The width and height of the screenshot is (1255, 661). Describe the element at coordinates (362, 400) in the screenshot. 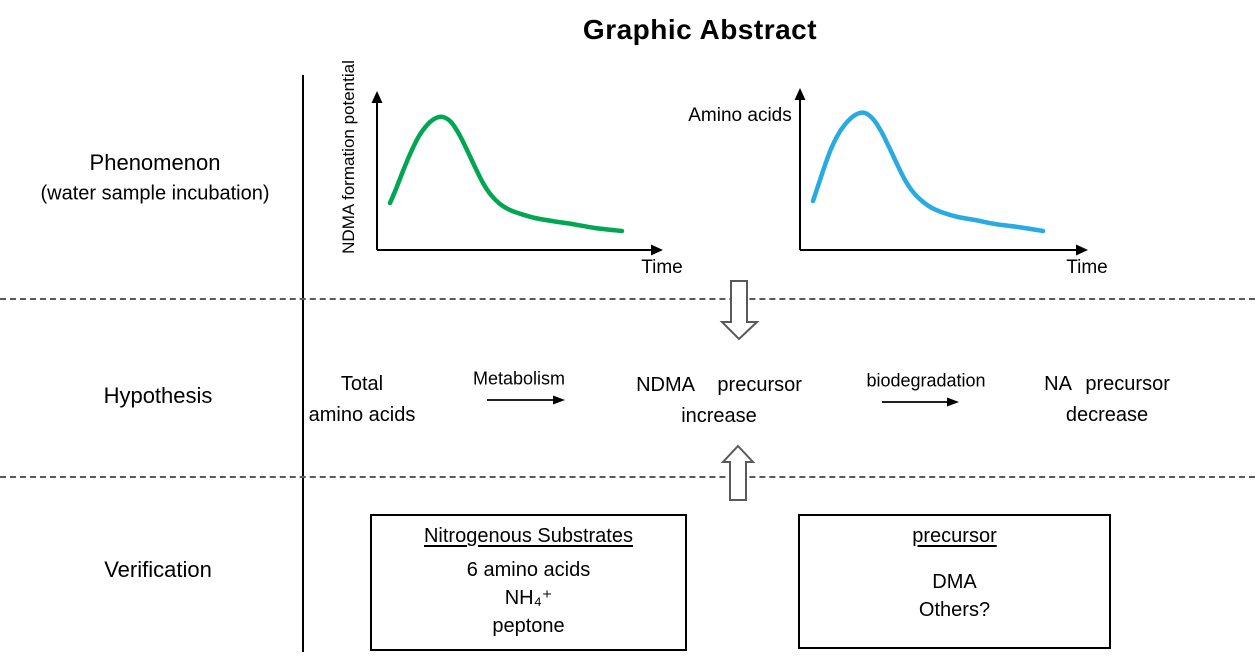

I see `hypothesis-total-amino-acids: Total amino acids` at that location.